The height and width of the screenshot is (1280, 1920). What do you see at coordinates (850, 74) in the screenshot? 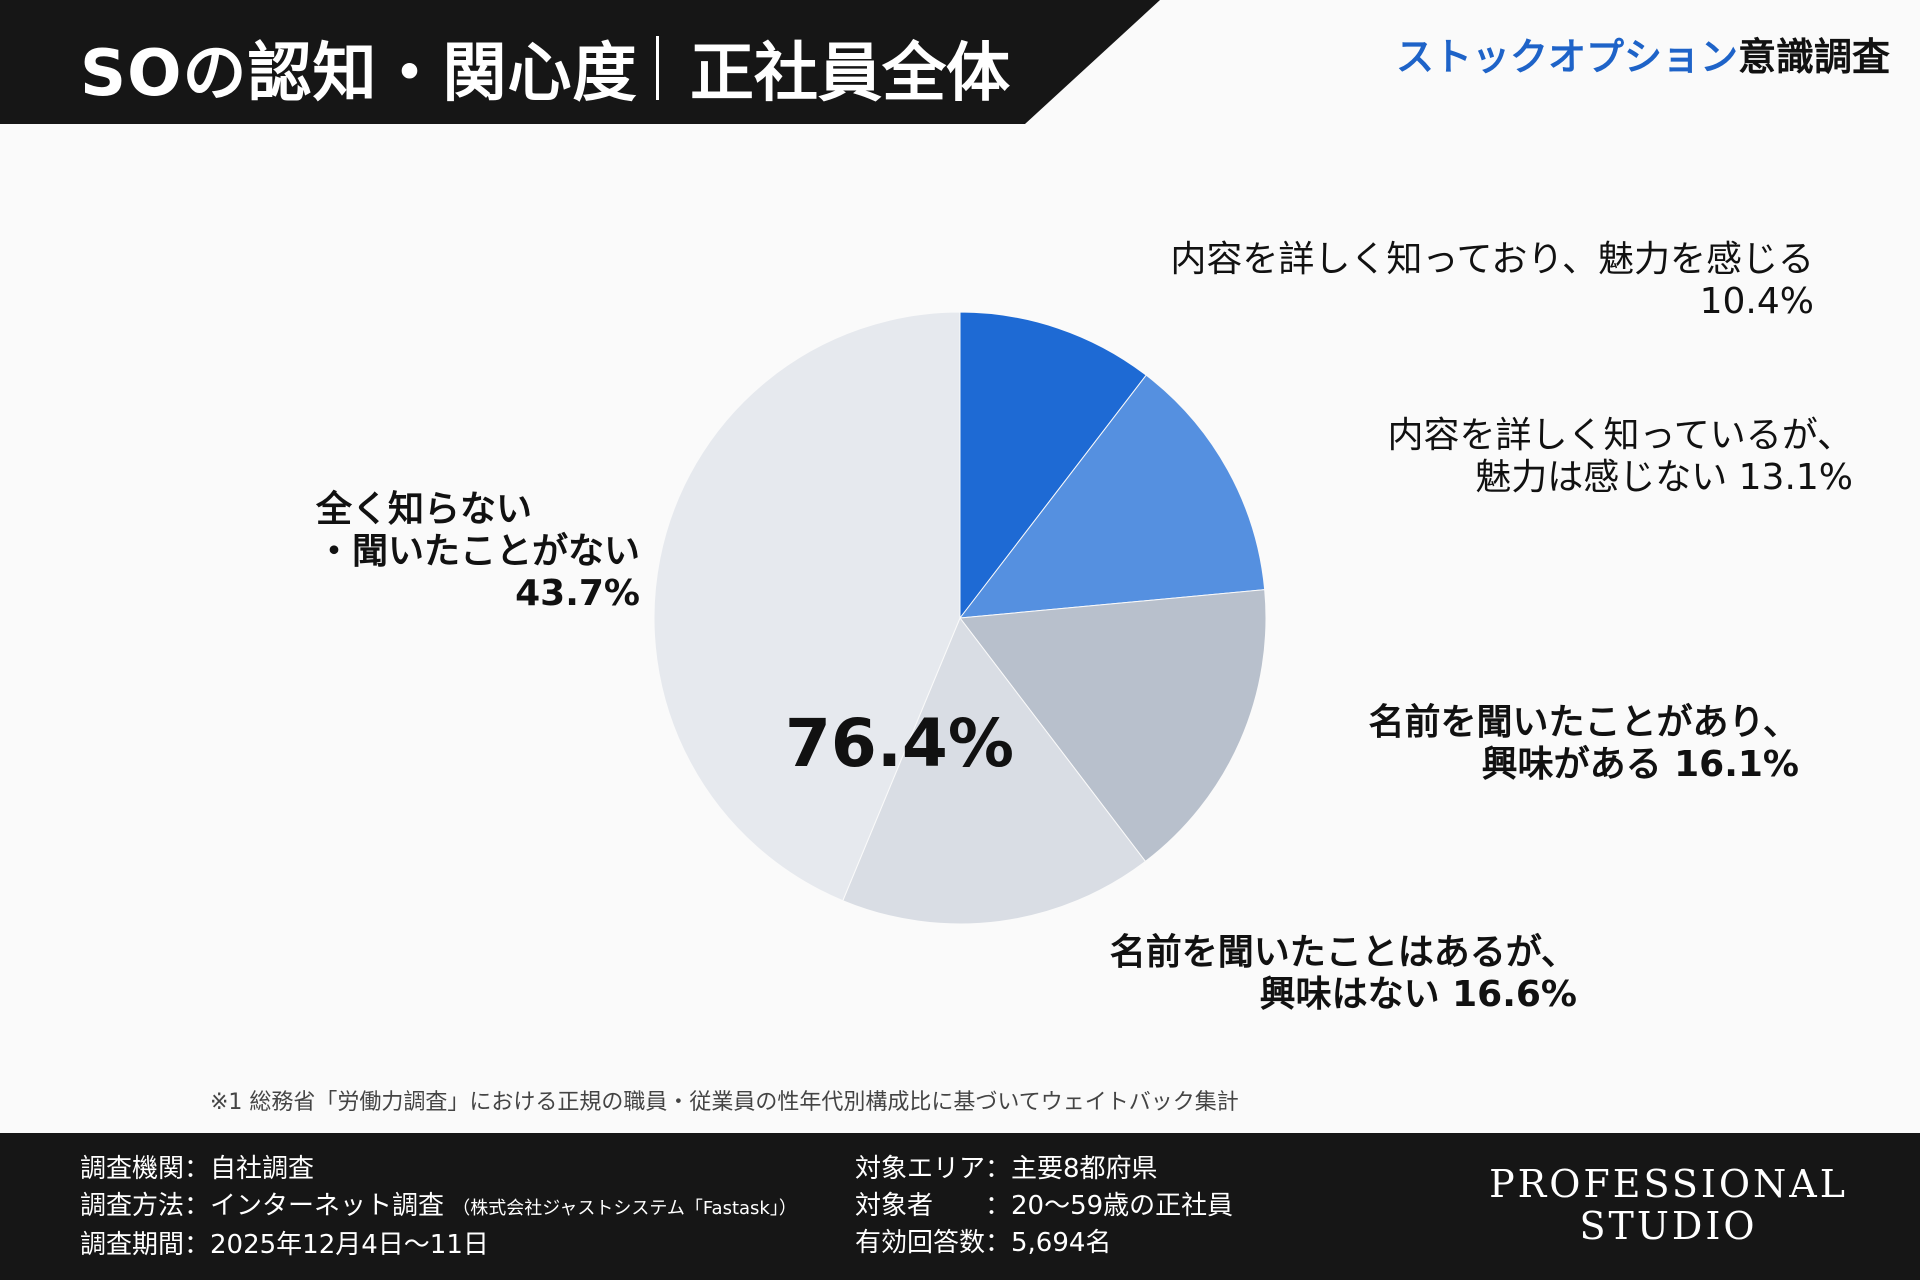
I see `page-subtitle: 正社員全体` at bounding box center [850, 74].